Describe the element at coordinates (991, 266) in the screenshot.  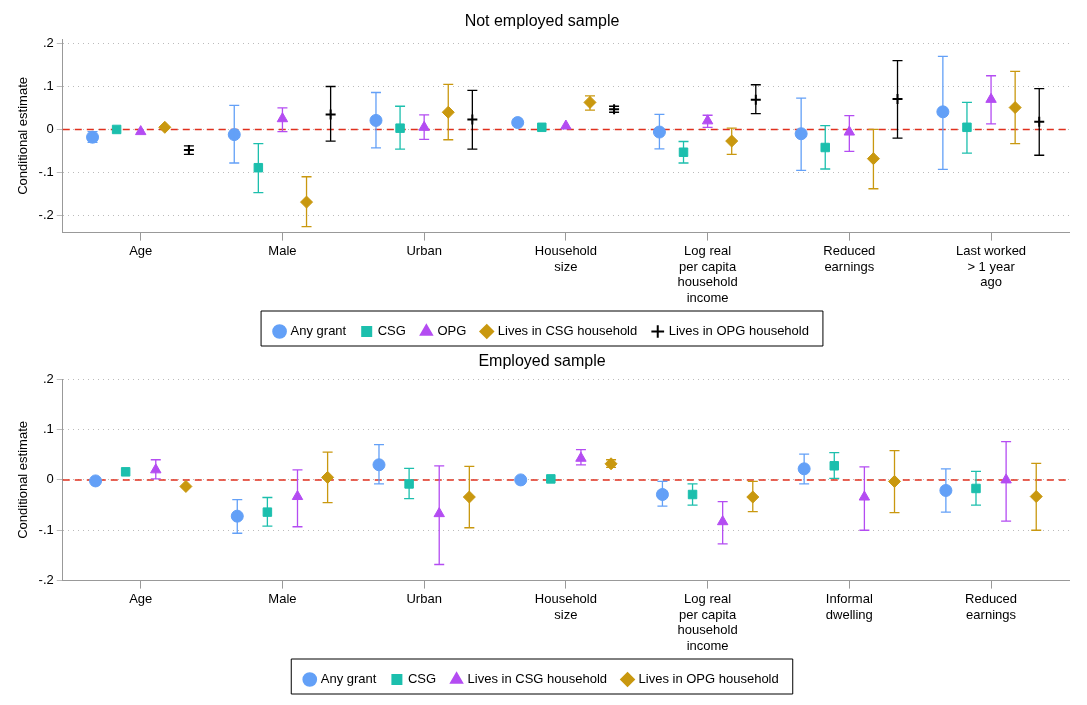
I see `x-tick-label: Last worked > 1 year ago` at that location.